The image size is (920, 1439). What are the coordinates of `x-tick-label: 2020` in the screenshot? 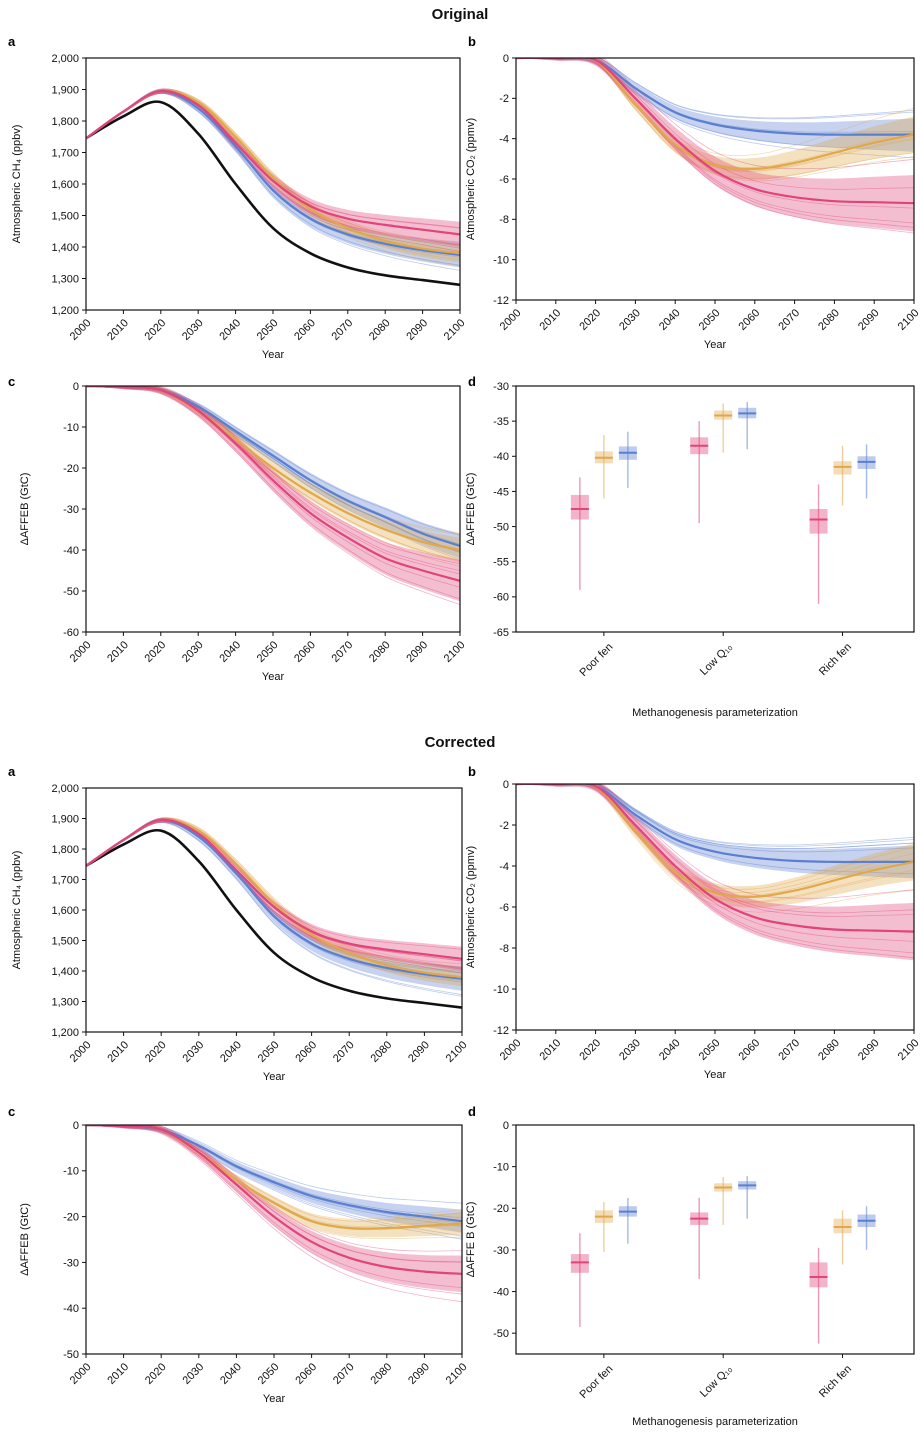 It's located at (156, 1374).